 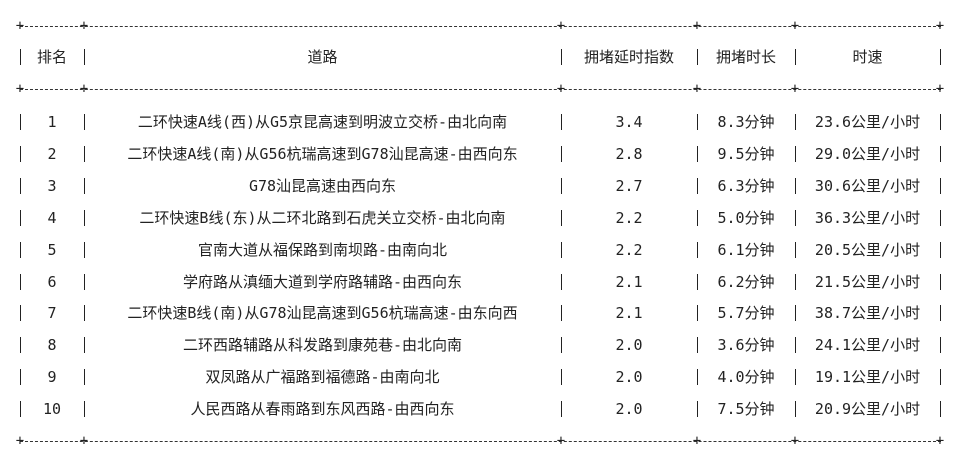 I want to click on table-cell: 二环快速B线(南)从G78汕昆高速到G56杭瑞高速-由东向西, so click(x=322, y=313).